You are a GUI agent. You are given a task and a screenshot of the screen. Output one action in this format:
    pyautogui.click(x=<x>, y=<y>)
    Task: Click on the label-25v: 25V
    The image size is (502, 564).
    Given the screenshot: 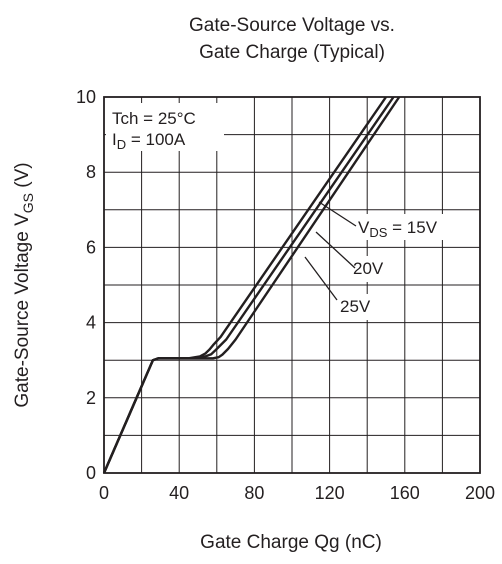 What is the action you would take?
    pyautogui.click(x=355, y=306)
    